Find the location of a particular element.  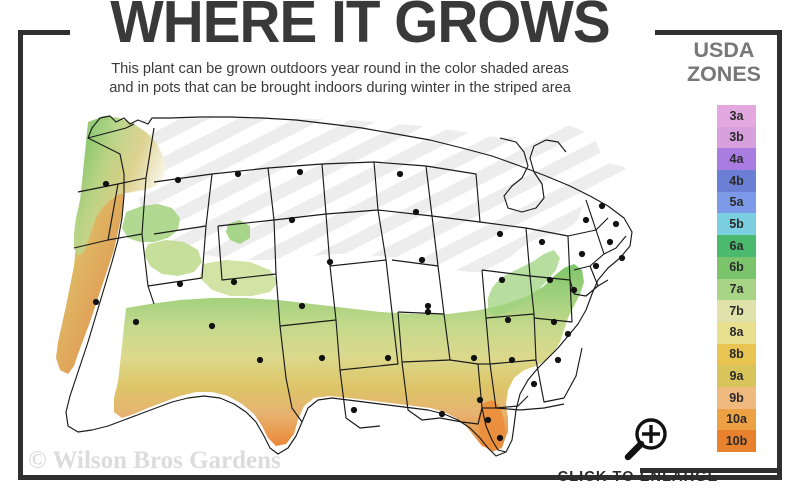

frame-border-left is located at coordinates (20, 255).